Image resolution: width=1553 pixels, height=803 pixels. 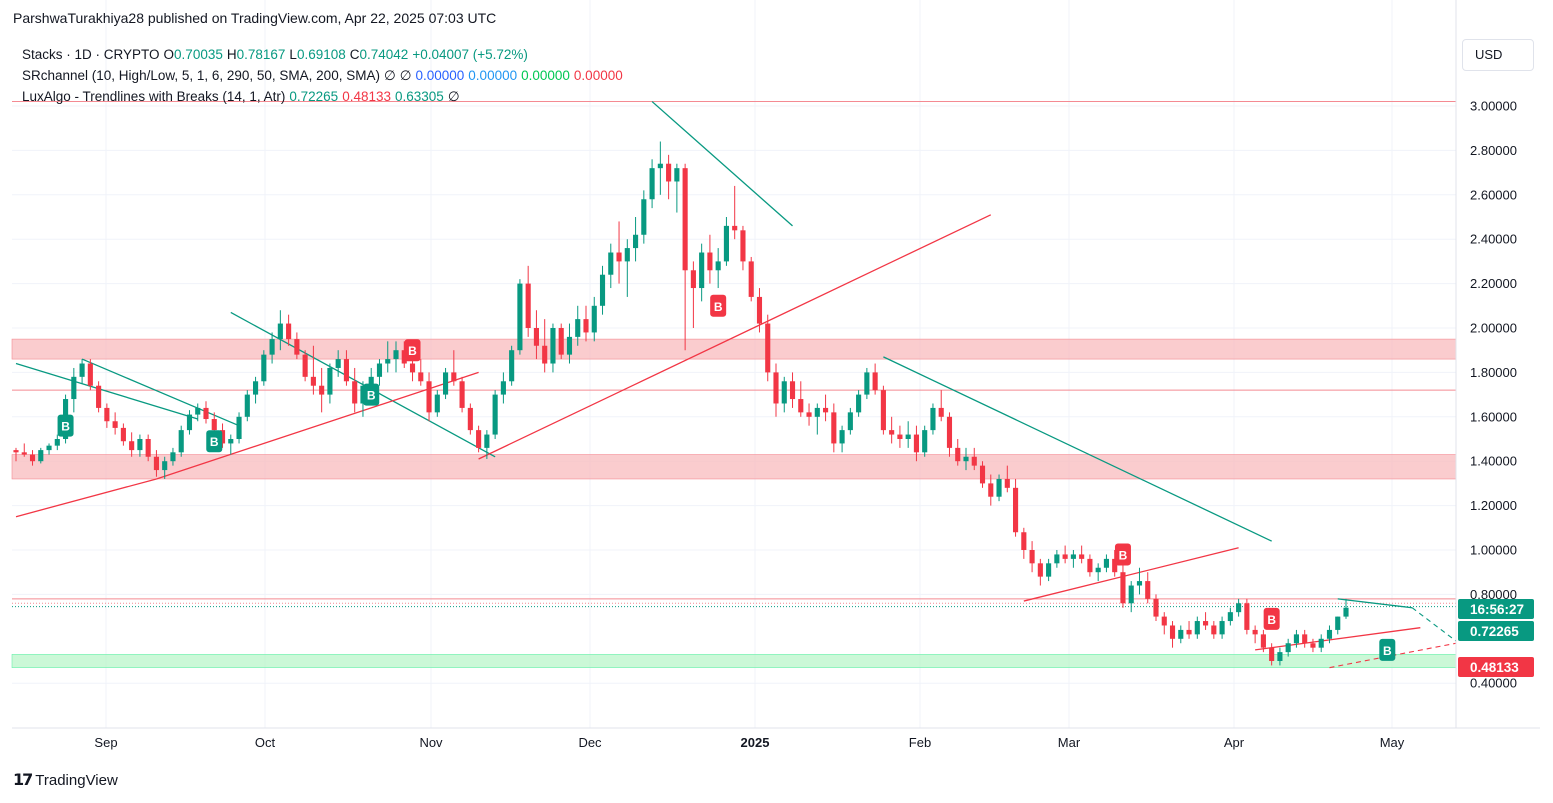 I want to click on legend-h-label: H, so click(x=231, y=54).